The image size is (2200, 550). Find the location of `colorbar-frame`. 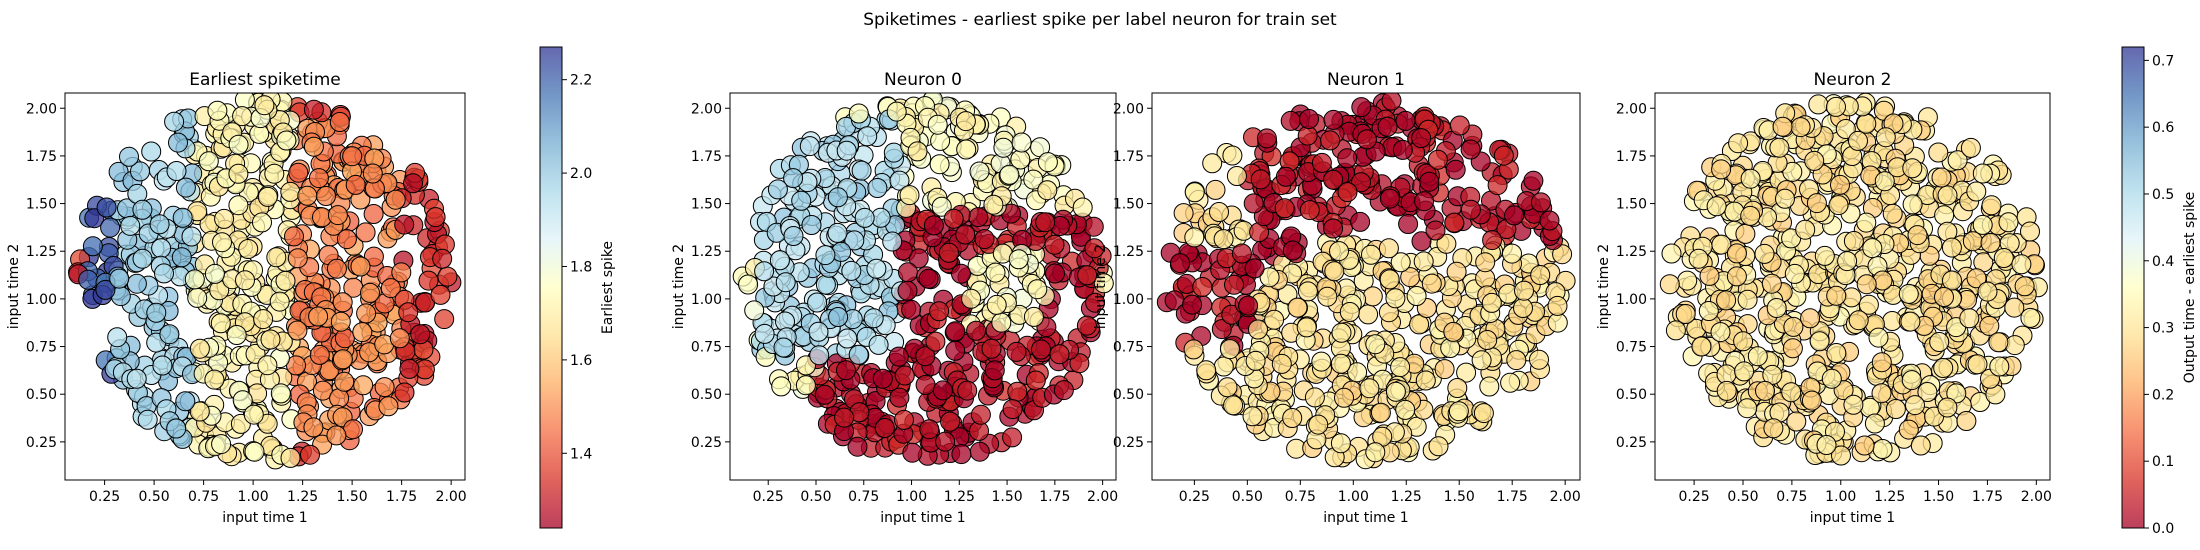

colorbar-frame is located at coordinates (551, 287).